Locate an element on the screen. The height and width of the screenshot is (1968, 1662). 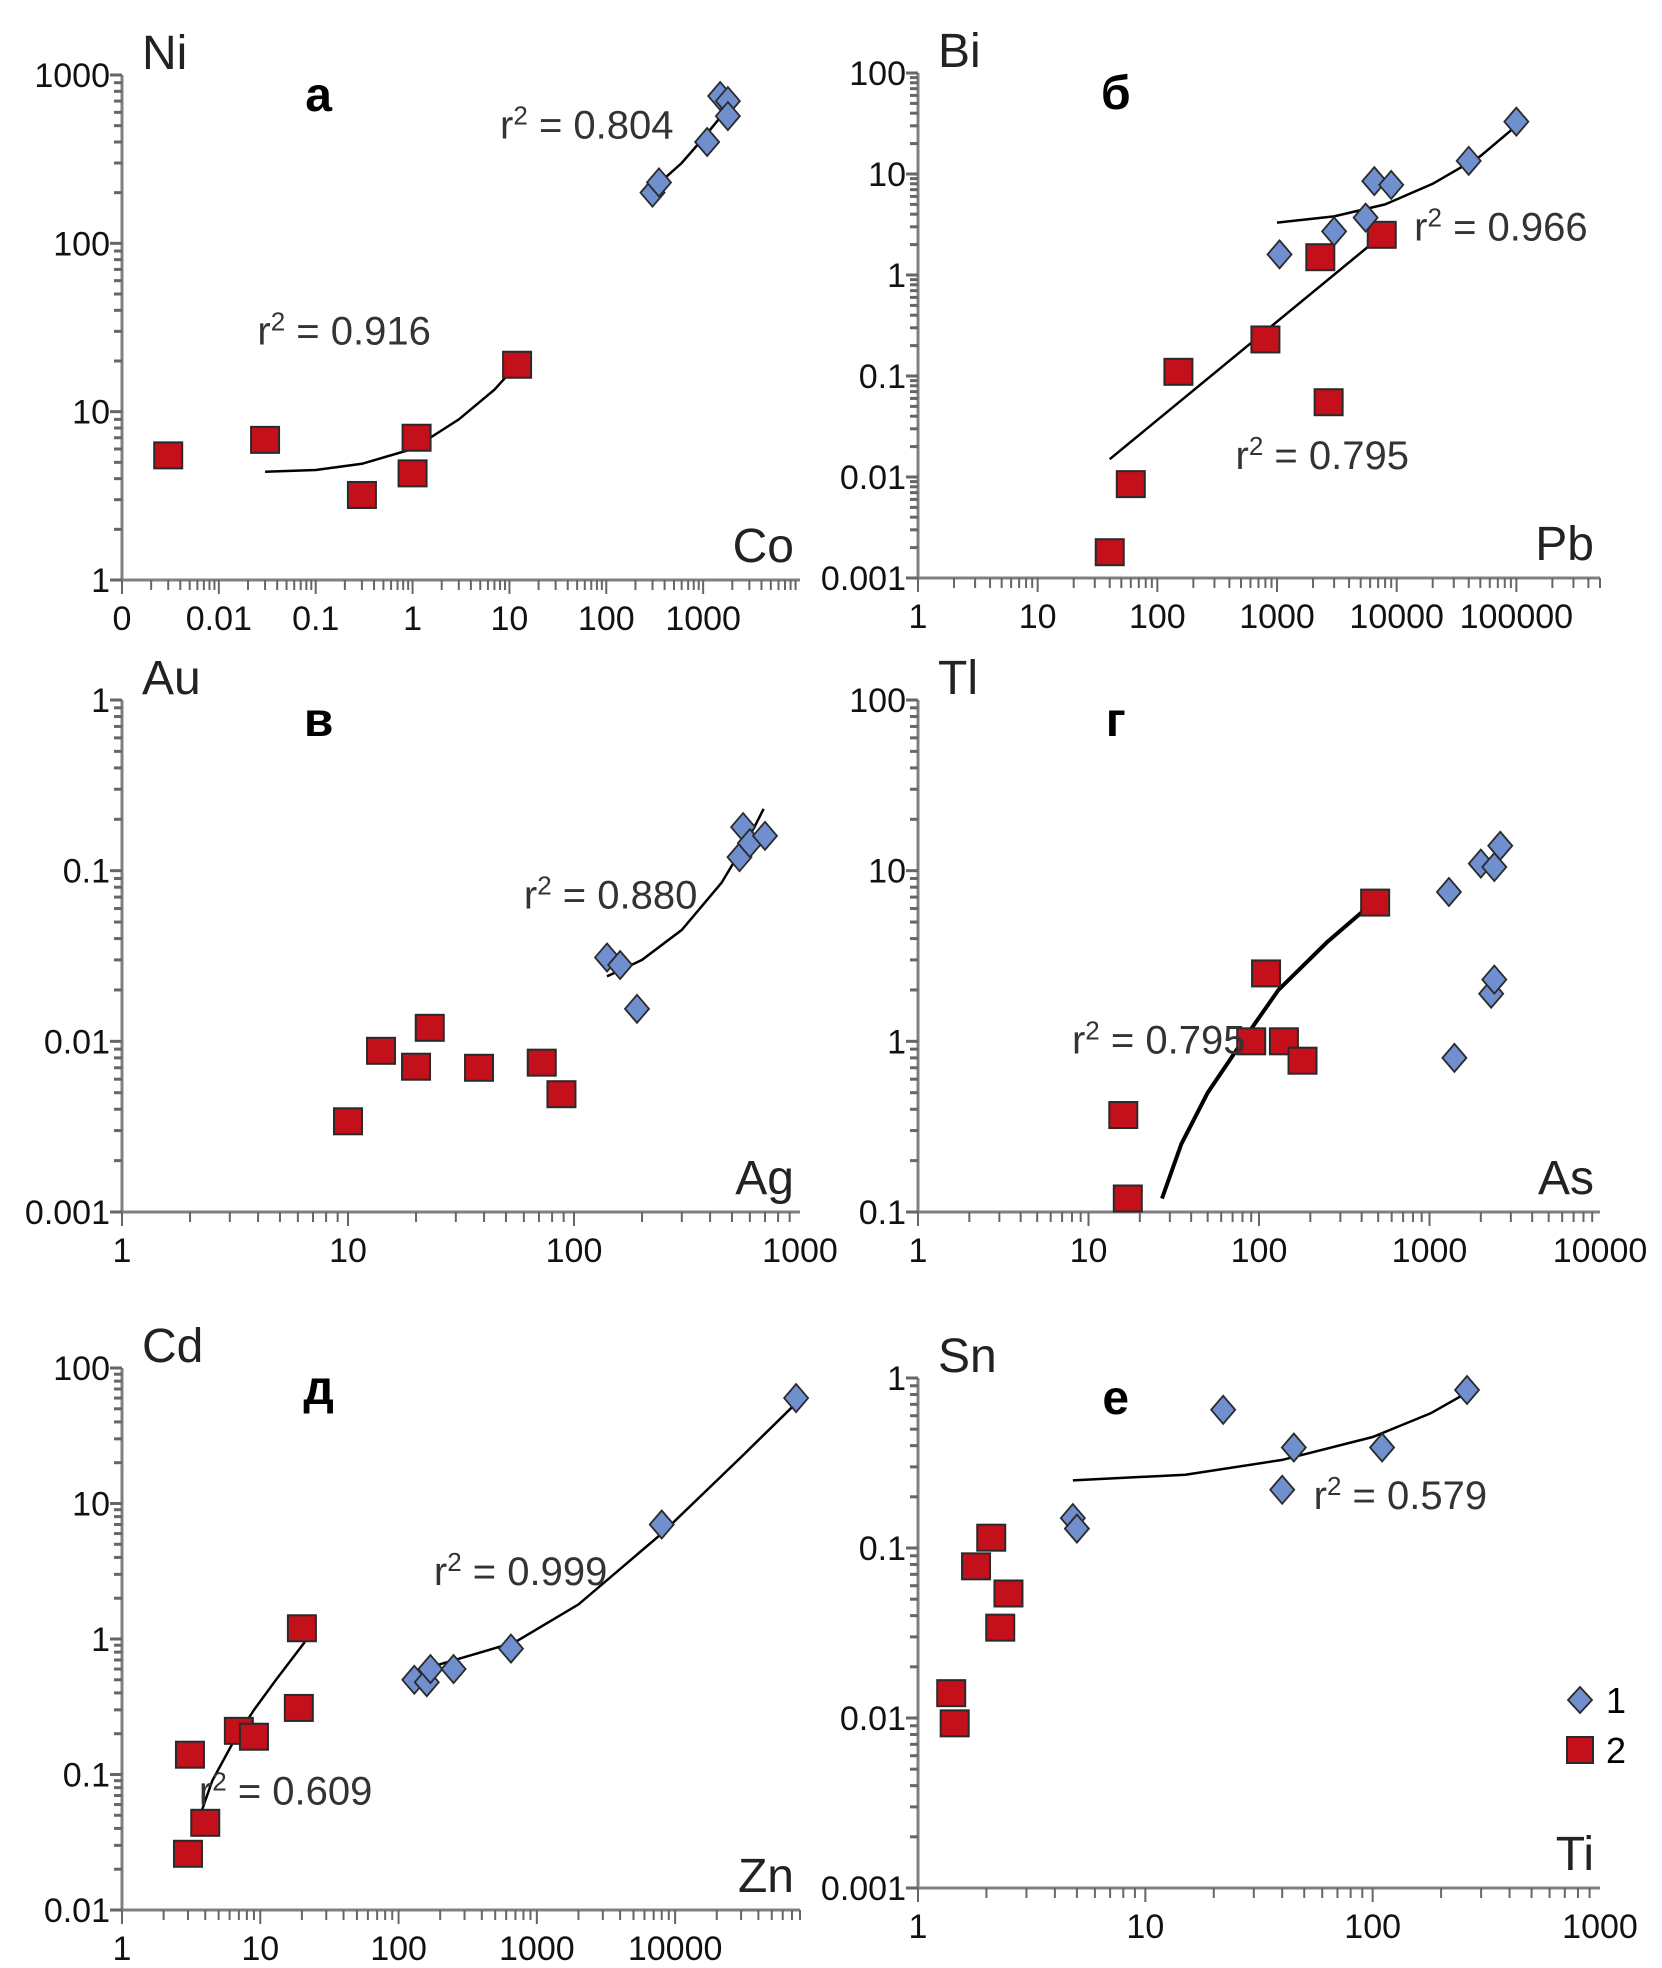
r-squared-label: r2 = 0.966 is located at coordinates (1500, 225).